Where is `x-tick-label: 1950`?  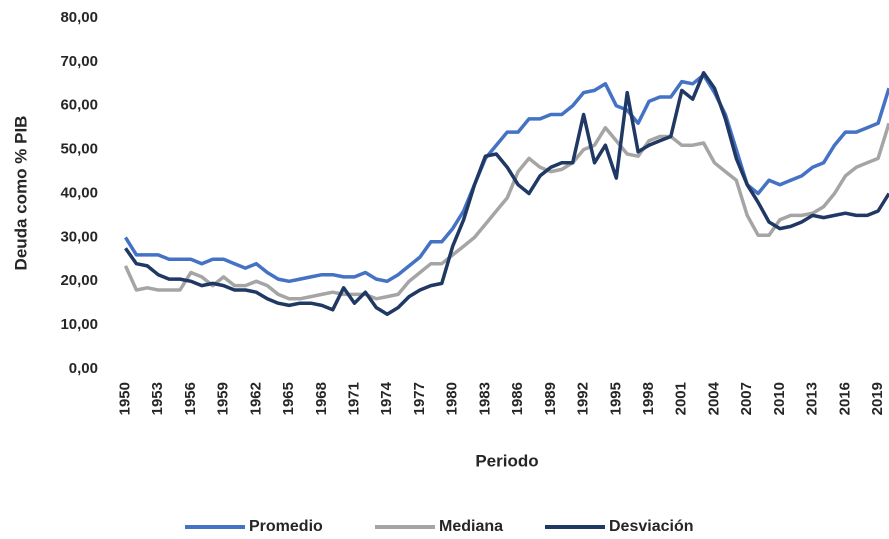
x-tick-label: 1950 is located at coordinates (124, 398).